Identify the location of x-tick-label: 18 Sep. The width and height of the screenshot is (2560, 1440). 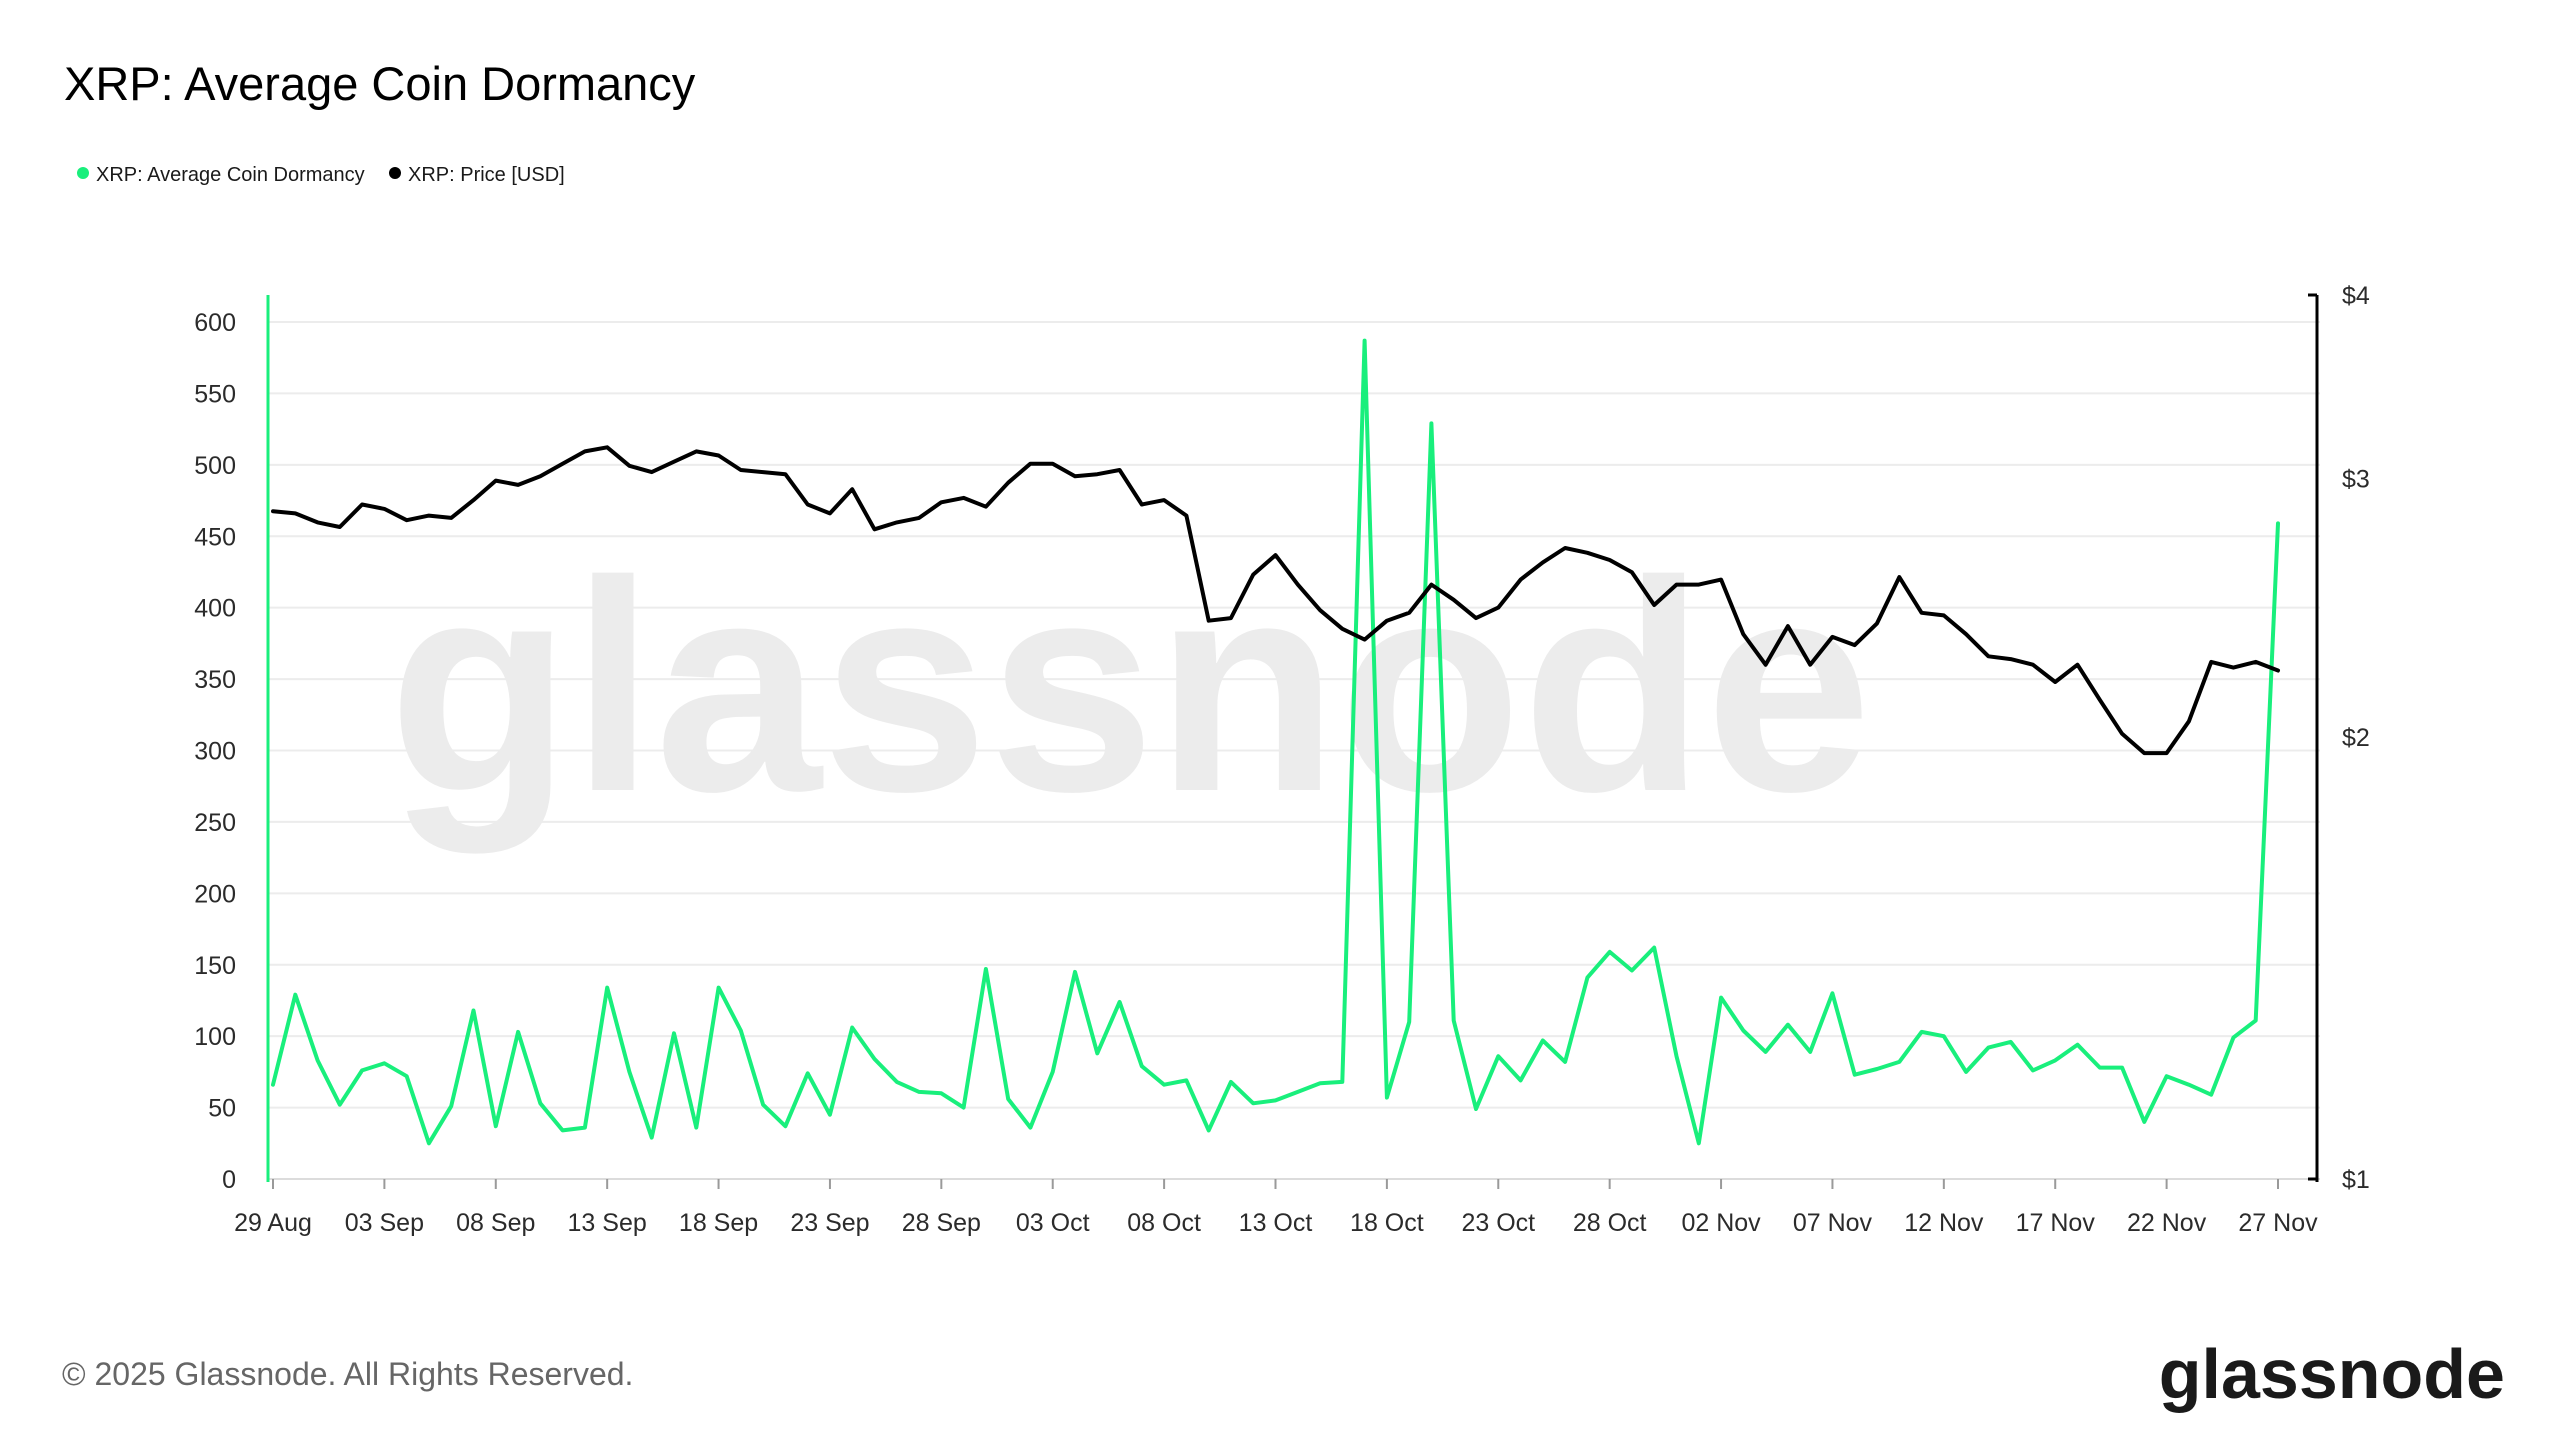
(718, 1223).